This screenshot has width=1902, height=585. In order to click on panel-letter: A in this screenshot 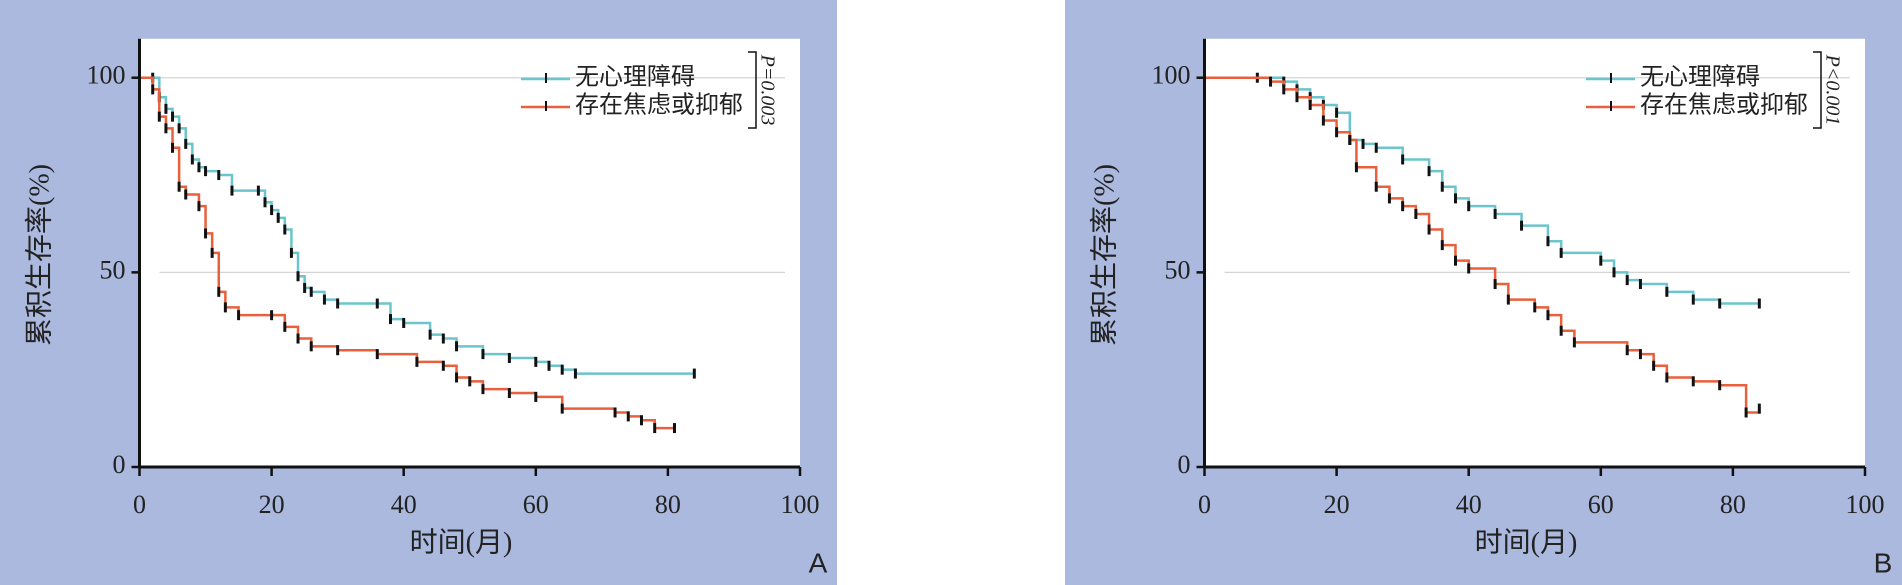, I will do `click(818, 562)`.